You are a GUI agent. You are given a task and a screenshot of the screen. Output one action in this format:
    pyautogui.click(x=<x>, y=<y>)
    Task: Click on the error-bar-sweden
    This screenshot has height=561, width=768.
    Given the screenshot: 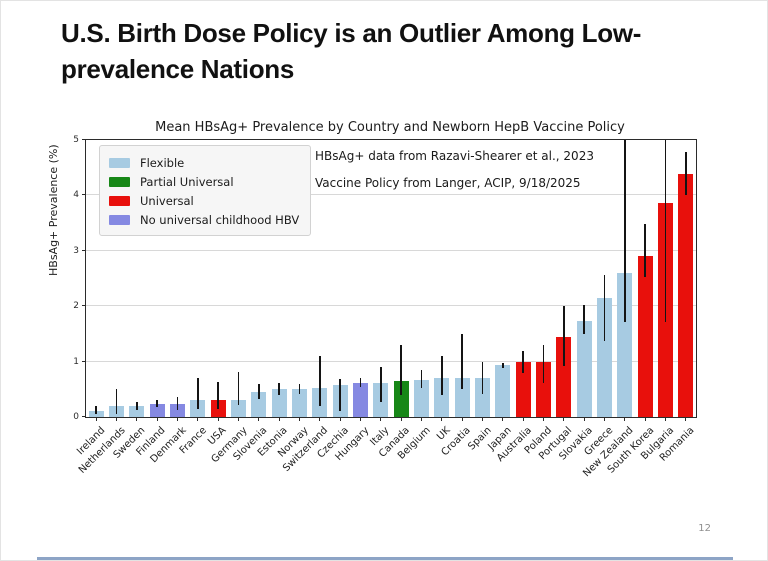 What is the action you would take?
    pyautogui.click(x=137, y=406)
    